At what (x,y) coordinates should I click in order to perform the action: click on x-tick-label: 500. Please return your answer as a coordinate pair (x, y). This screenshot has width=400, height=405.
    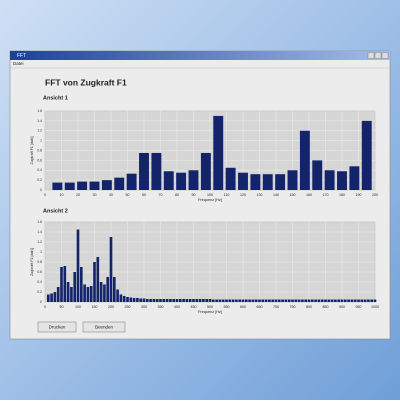
    Looking at the image, I should click on (210, 307).